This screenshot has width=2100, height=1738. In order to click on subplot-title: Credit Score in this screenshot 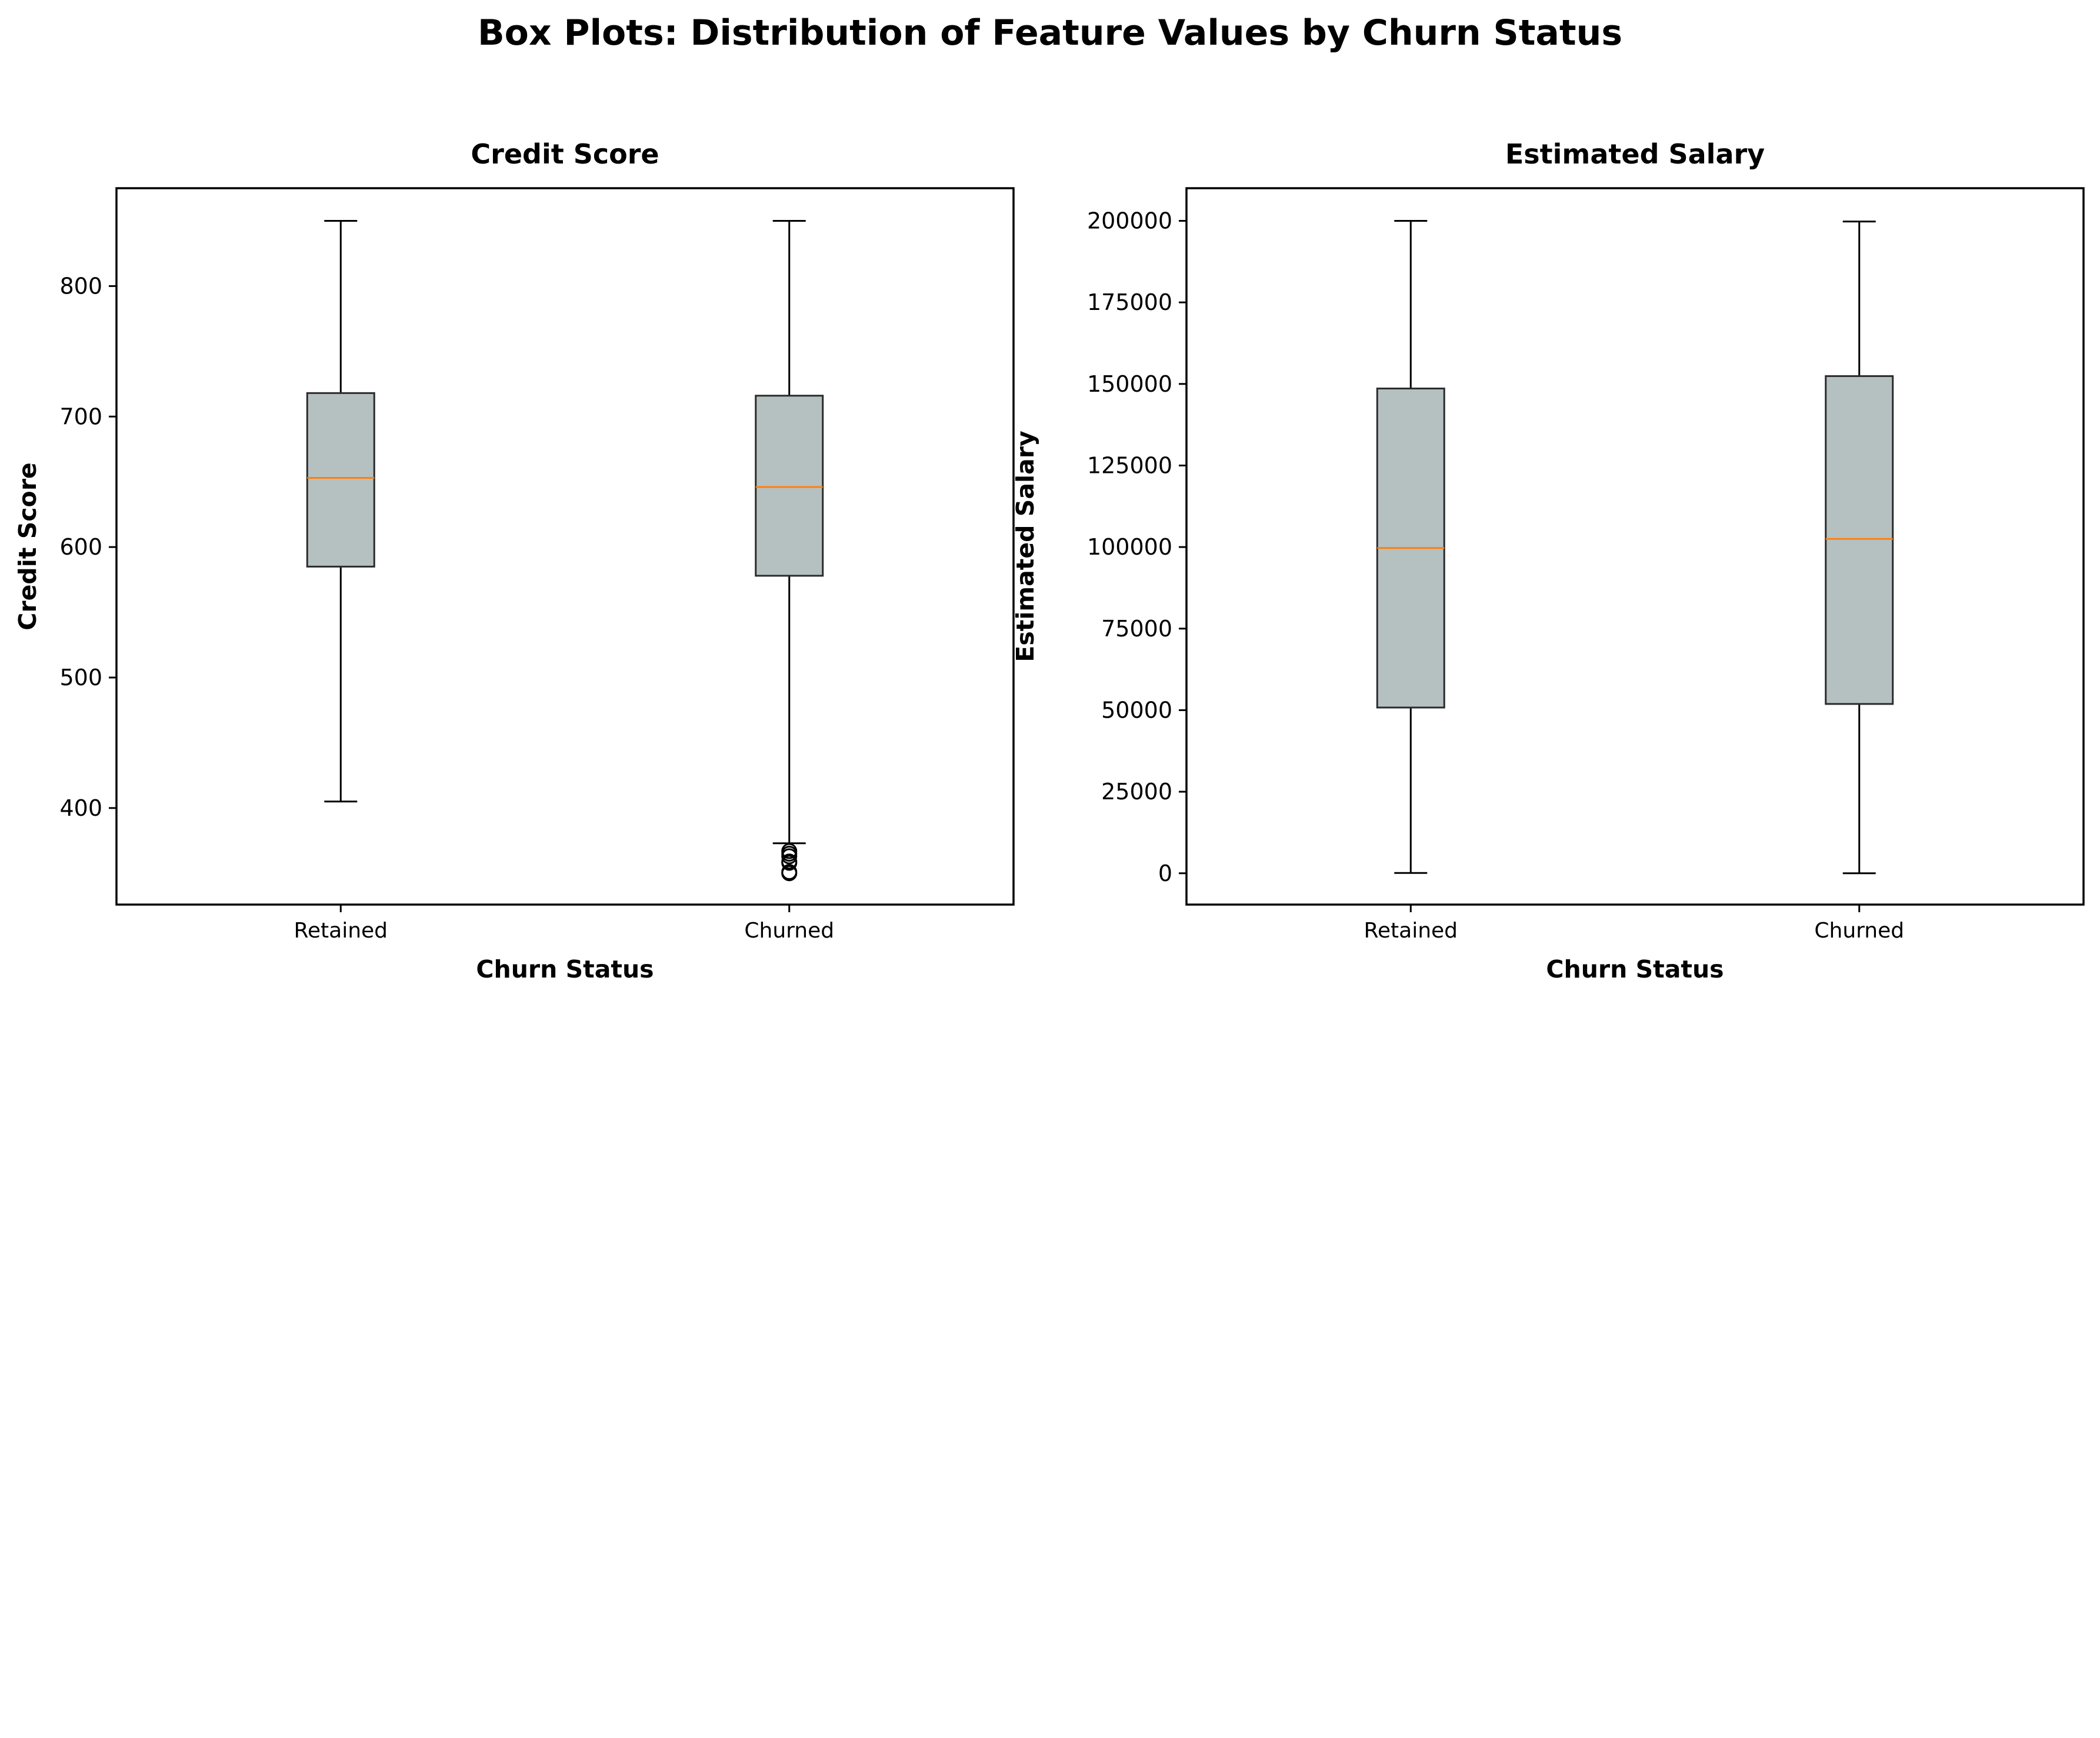, I will do `click(565, 154)`.